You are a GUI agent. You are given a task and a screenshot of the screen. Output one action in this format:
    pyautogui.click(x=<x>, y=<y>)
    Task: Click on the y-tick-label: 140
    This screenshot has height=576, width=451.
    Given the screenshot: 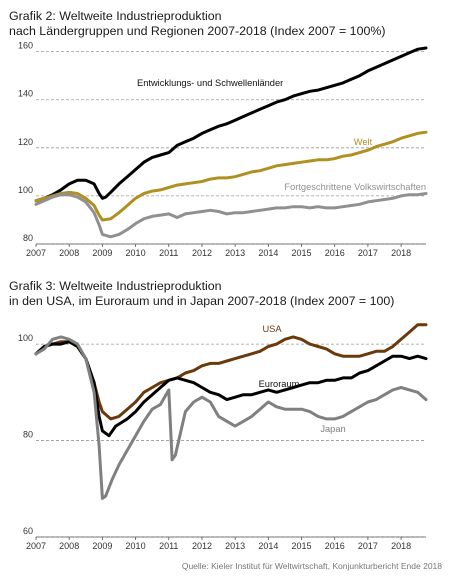 What is the action you would take?
    pyautogui.click(x=25, y=94)
    